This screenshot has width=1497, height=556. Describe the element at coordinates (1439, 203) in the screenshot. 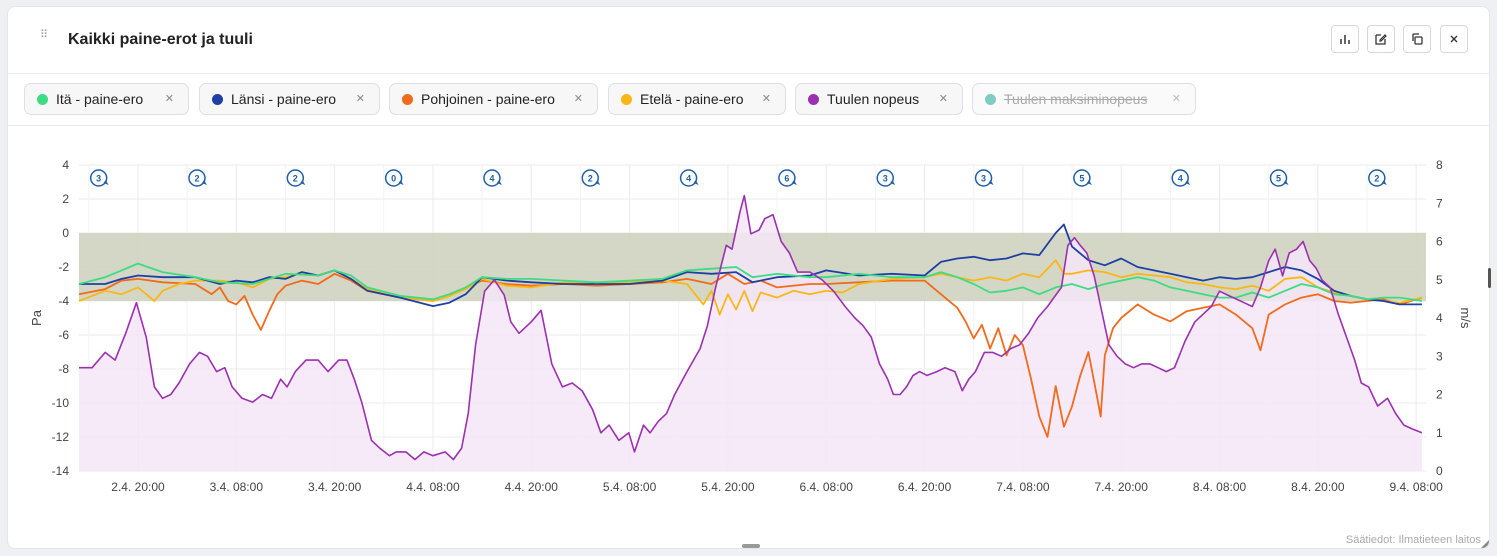

I see `y-right-tick-label: 7` at that location.